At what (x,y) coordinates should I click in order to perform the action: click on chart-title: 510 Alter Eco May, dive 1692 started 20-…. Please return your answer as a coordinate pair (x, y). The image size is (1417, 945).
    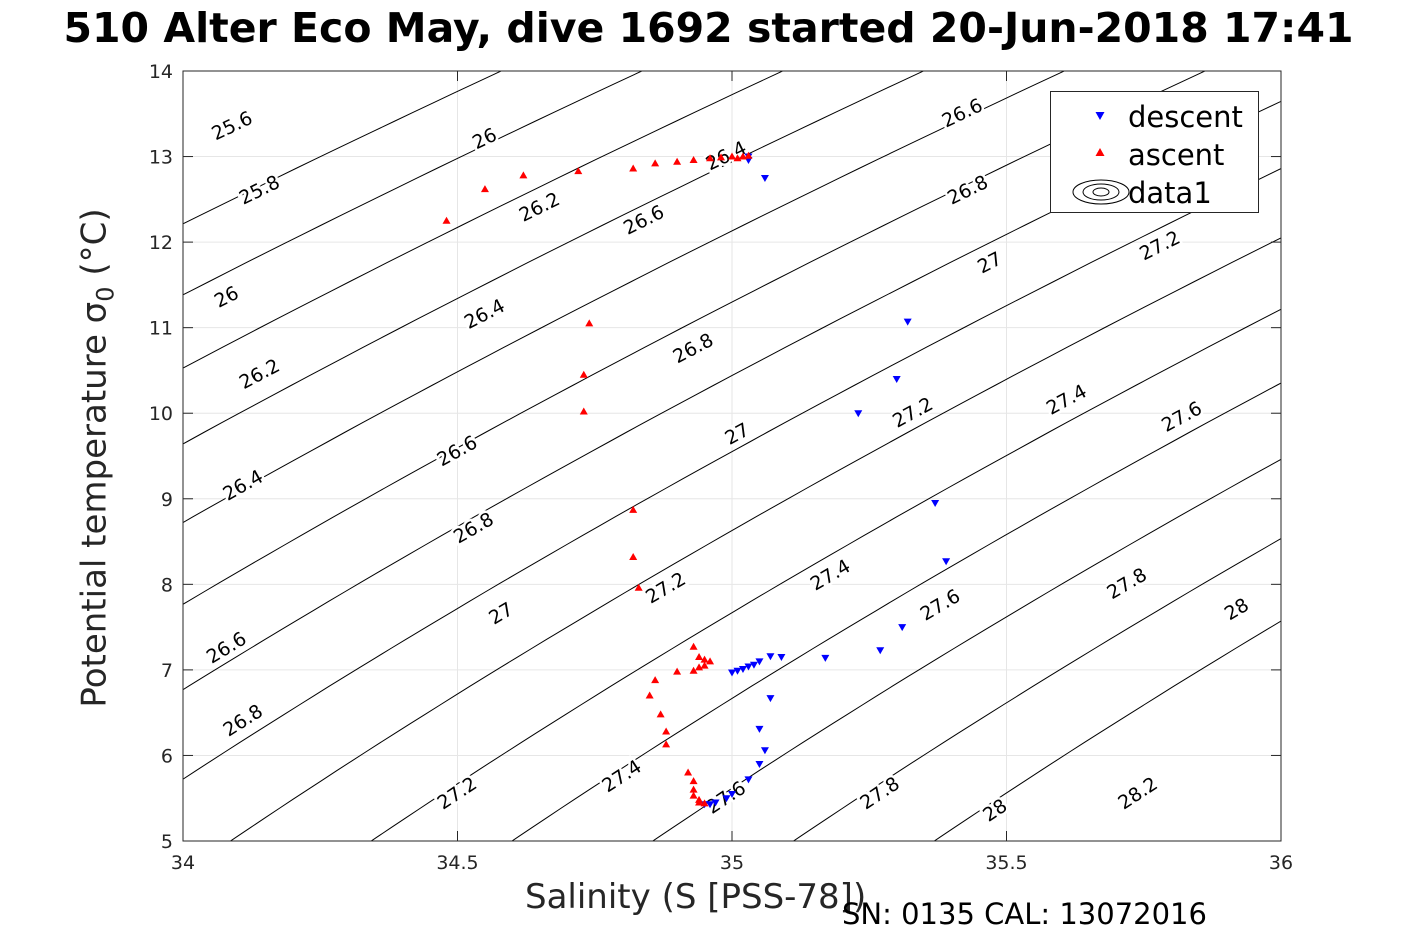
    Looking at the image, I should click on (708, 28).